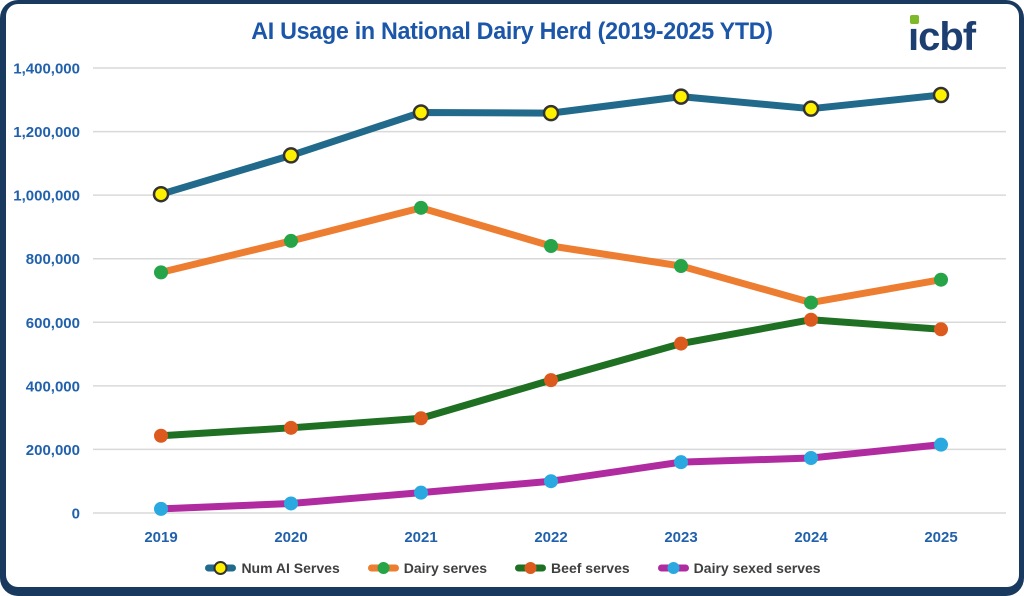  I want to click on legend-item-num-ai-serves: Num AI Serves, so click(271, 568).